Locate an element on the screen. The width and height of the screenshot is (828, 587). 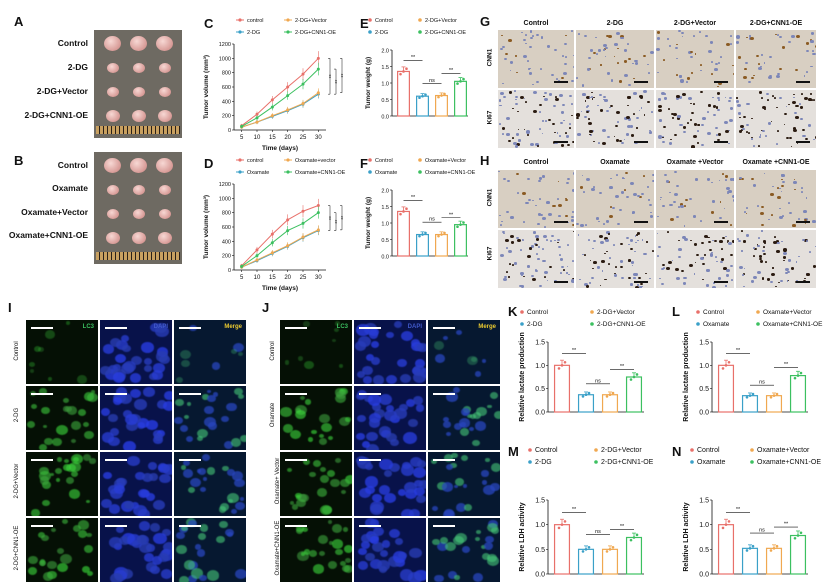
y-tick-label: 1.5 is located at coordinates (540, 501).